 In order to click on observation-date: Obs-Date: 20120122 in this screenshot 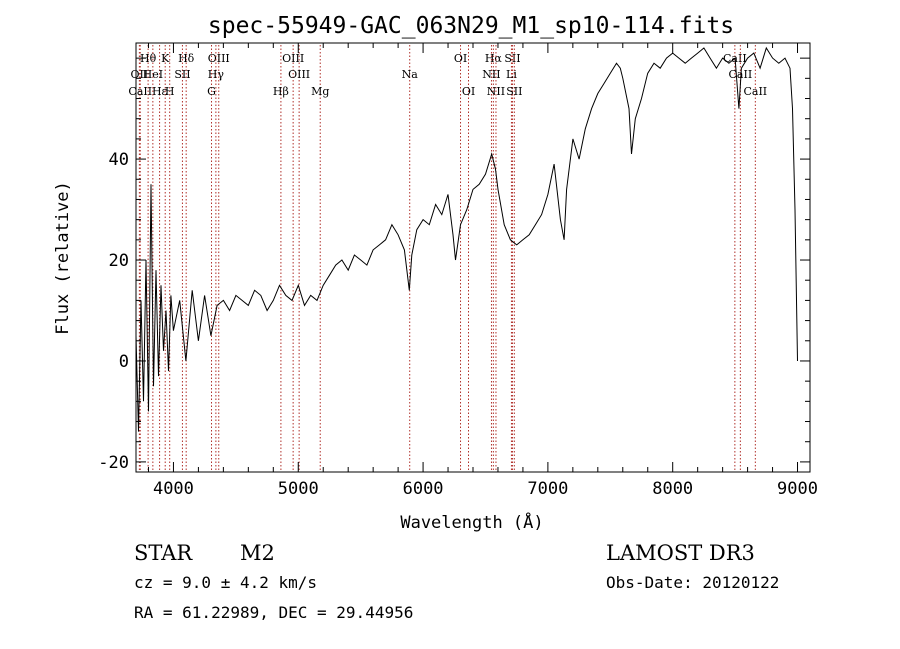, I will do `click(692, 582)`.